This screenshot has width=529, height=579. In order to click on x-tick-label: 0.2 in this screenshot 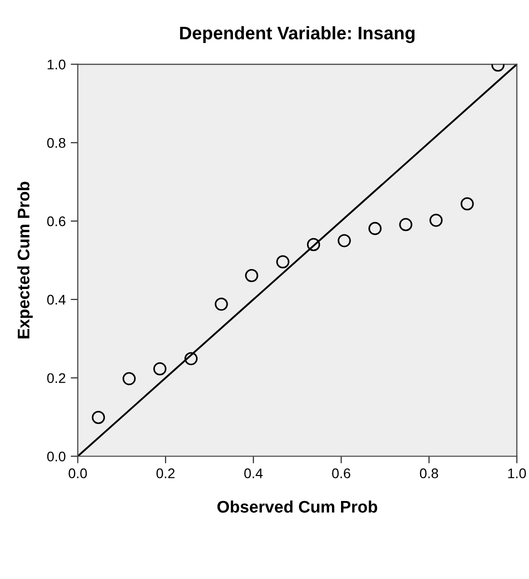, I will do `click(165, 473)`.